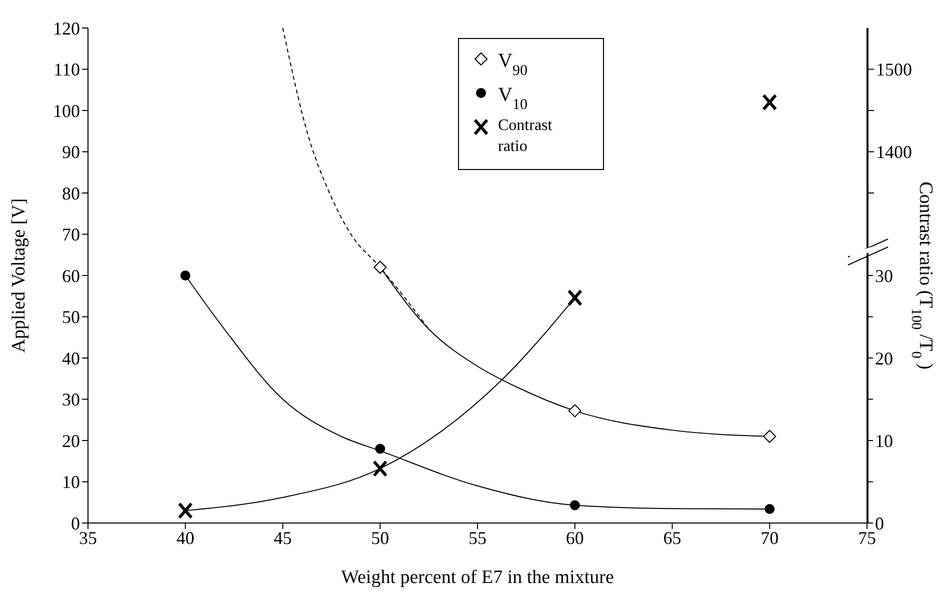 This screenshot has height=593, width=948. I want to click on y2-tick-label: 20, so click(884, 358).